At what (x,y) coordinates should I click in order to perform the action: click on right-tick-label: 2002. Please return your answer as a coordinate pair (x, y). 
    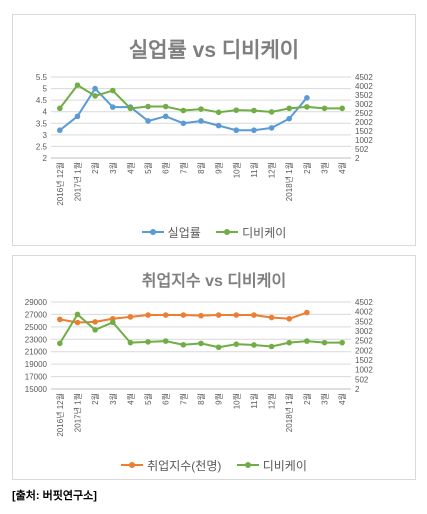
    Looking at the image, I should click on (364, 122).